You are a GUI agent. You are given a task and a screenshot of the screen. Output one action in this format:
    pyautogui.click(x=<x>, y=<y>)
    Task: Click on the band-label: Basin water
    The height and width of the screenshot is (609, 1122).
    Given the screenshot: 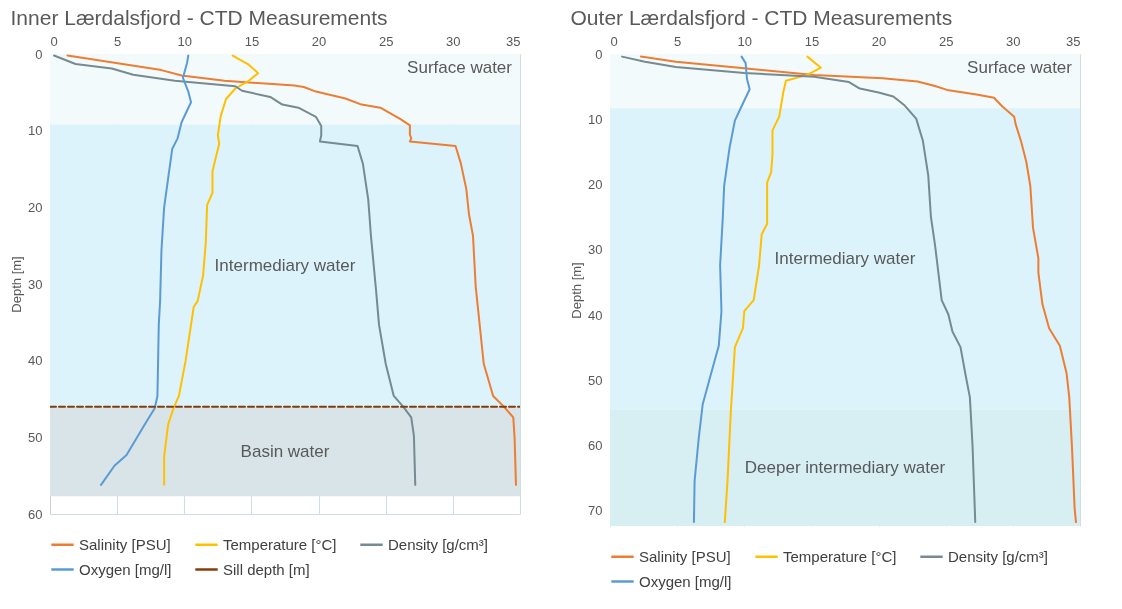 What is the action you would take?
    pyautogui.click(x=285, y=451)
    